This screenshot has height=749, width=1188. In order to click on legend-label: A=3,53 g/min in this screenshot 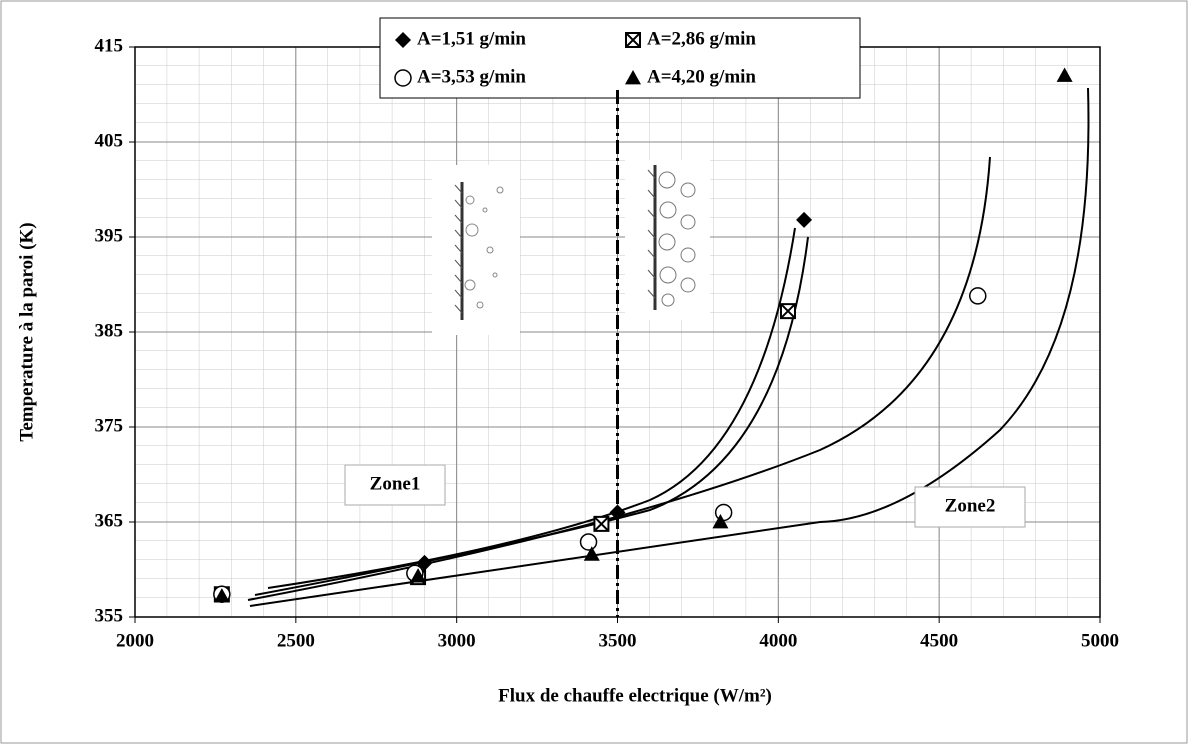, I will do `click(471, 76)`.